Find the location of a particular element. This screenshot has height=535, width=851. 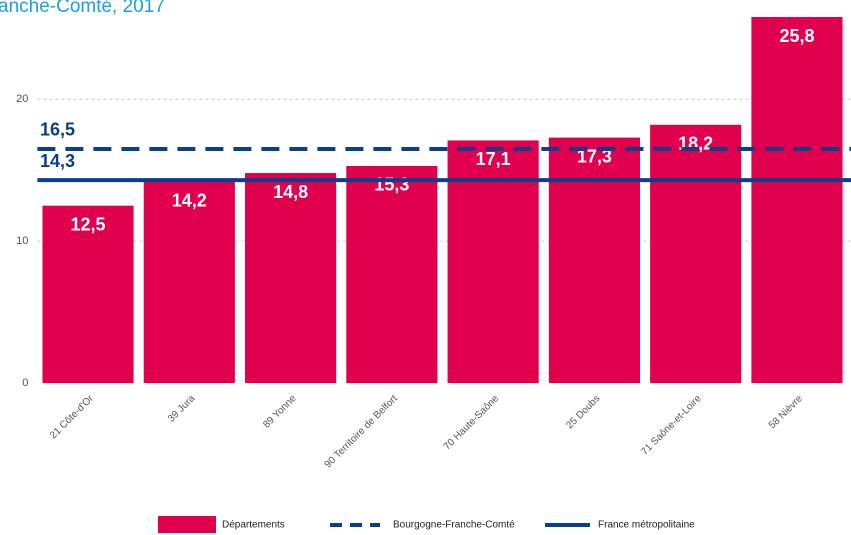

data-label: 14,2 is located at coordinates (189, 200).